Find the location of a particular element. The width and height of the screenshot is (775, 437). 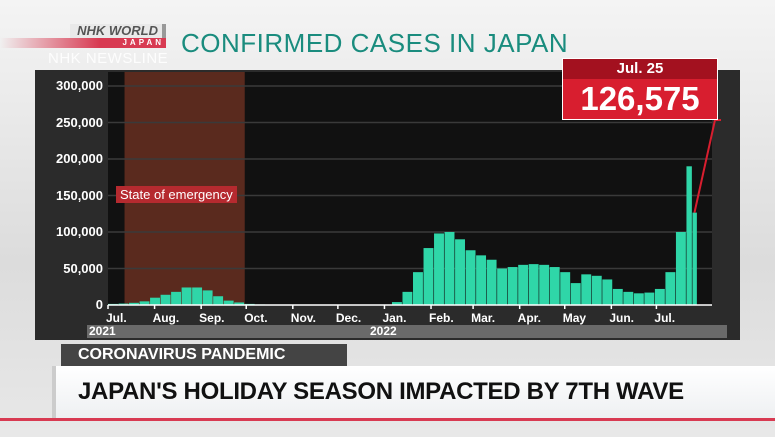

x-tick-label: Sep. is located at coordinates (211, 318).